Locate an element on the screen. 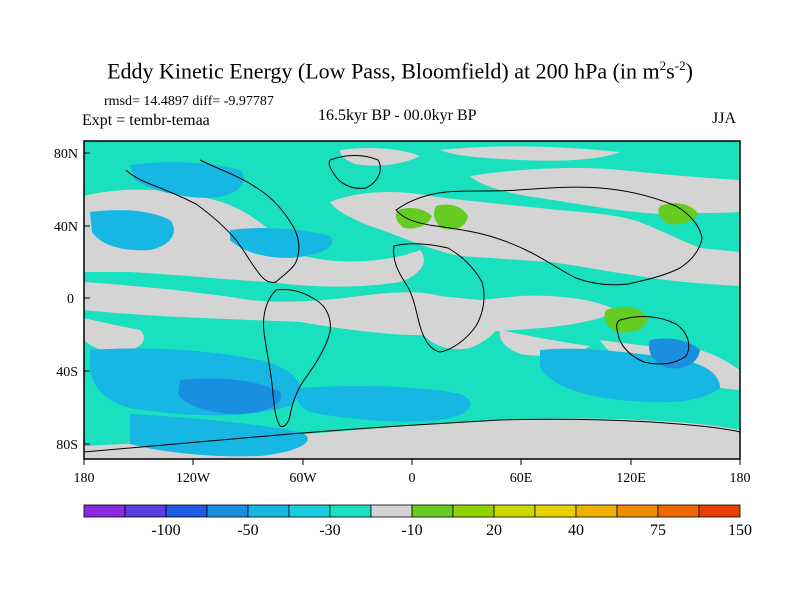 Image resolution: width=800 pixels, height=600 pixels. colorbar-label: -10 is located at coordinates (411, 530).